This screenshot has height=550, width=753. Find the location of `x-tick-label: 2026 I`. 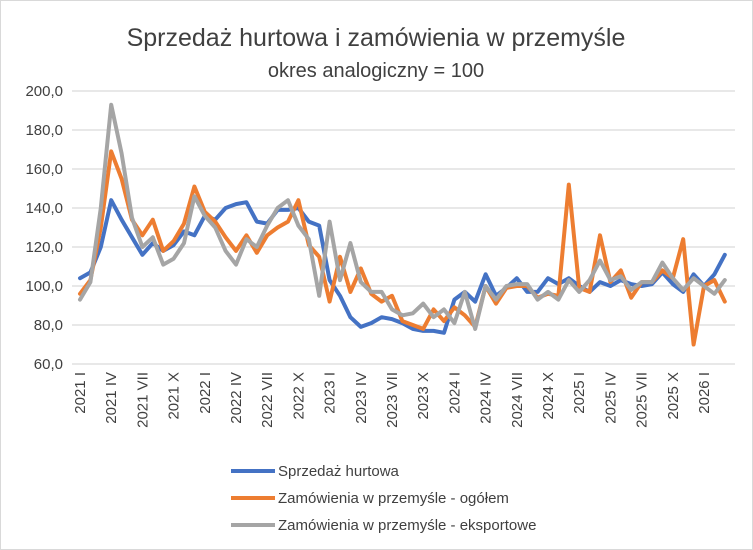

x-tick-label: 2026 I is located at coordinates (704, 393).